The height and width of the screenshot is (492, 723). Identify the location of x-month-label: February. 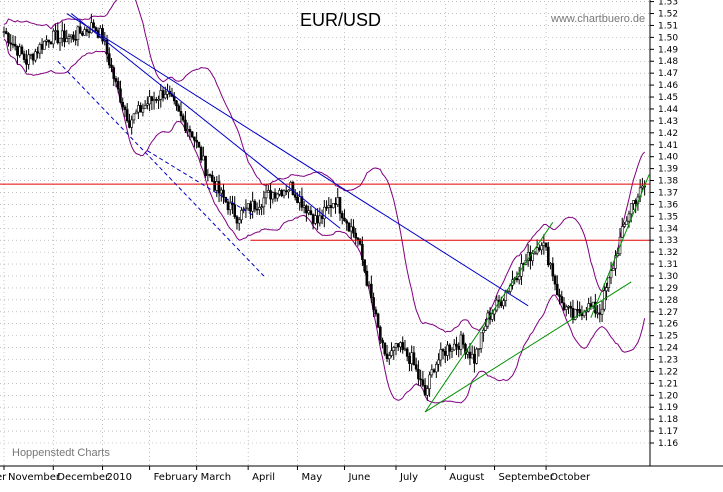
(176, 477).